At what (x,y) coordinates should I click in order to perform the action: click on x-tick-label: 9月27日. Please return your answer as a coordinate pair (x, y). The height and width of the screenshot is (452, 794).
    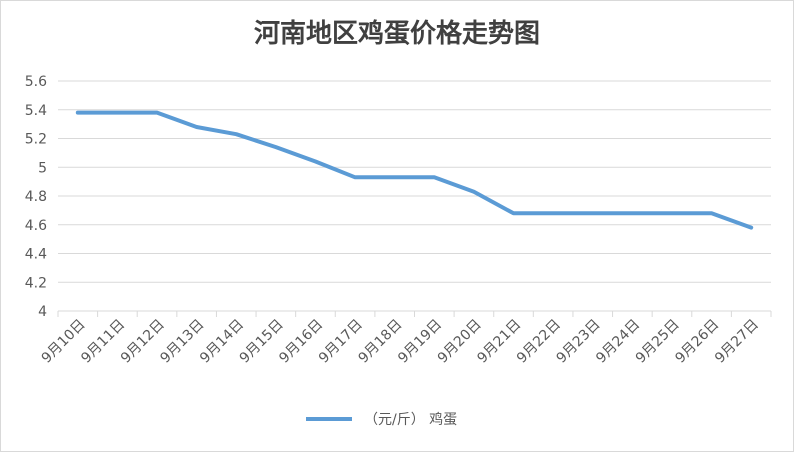
    Looking at the image, I should click on (737, 342).